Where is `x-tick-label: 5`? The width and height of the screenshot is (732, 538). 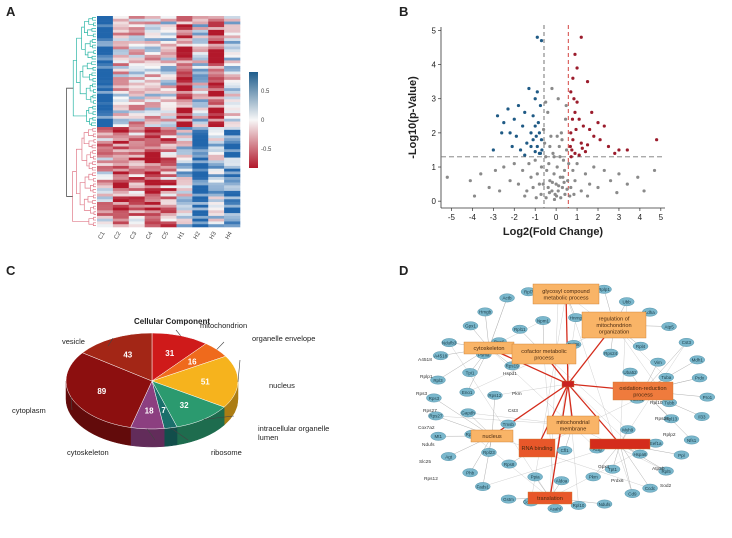 x-tick-label: 5 is located at coordinates (661, 217).